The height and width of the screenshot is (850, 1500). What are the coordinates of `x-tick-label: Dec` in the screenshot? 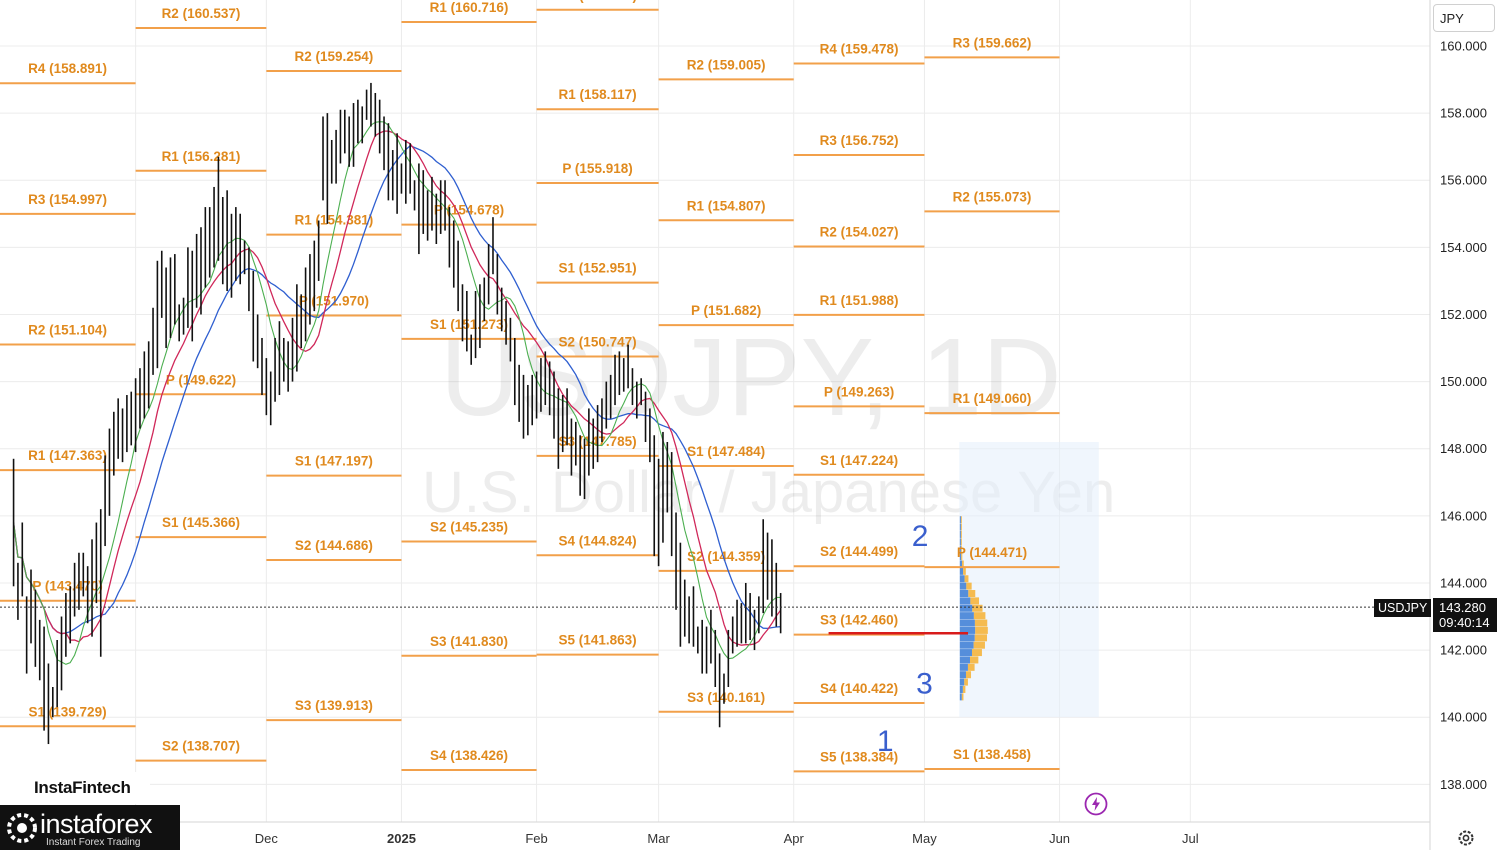 It's located at (267, 838).